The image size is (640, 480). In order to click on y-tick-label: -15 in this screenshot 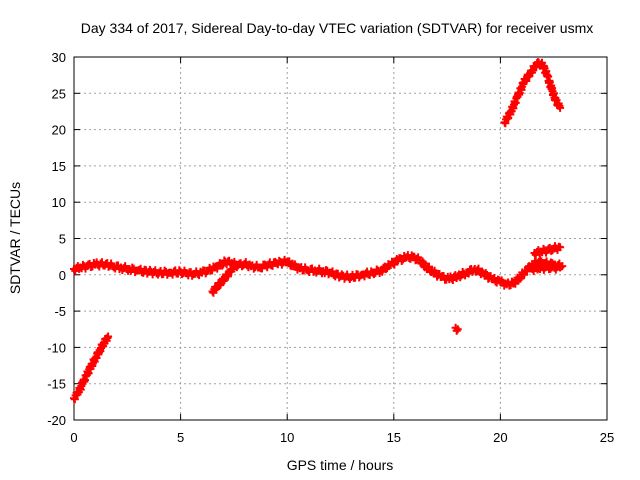, I will do `click(56, 384)`.